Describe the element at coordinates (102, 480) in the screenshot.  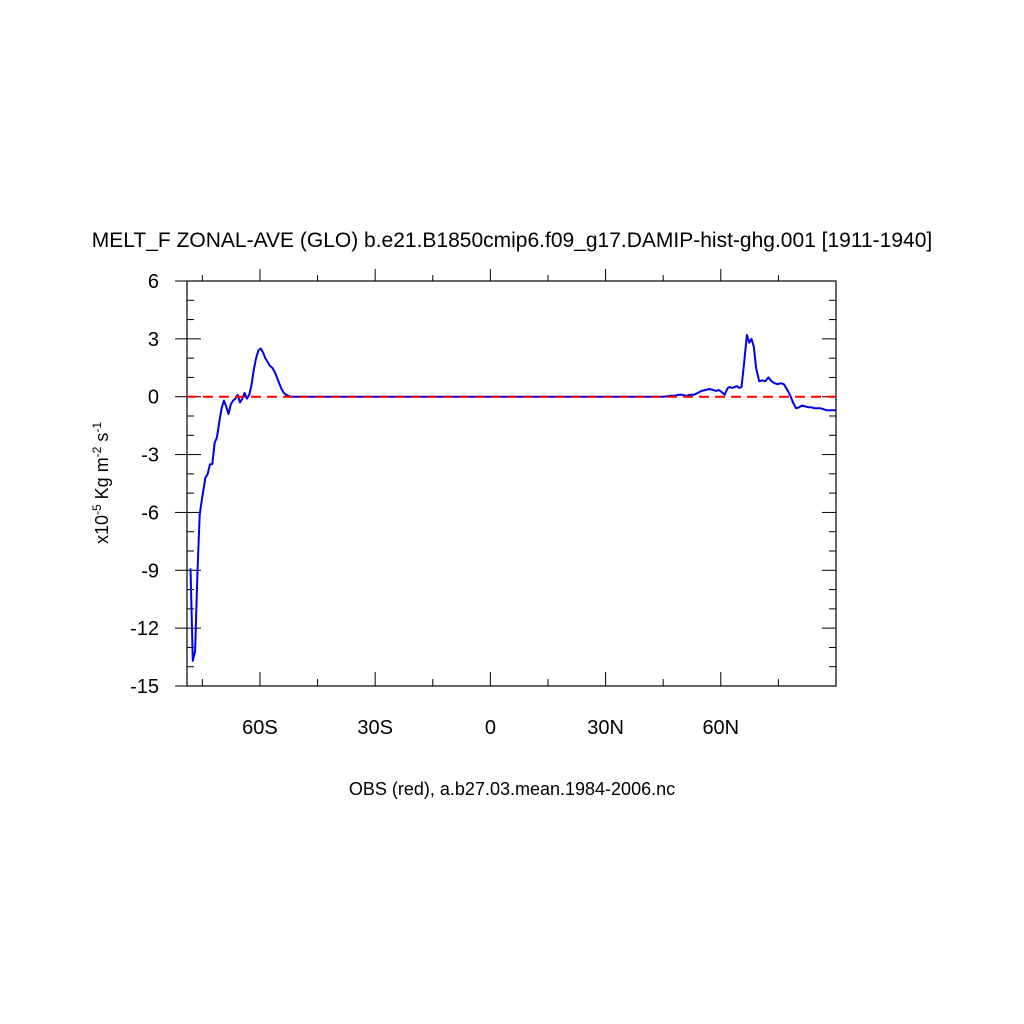
I see `y-axis-label-mid: Kg m` at that location.